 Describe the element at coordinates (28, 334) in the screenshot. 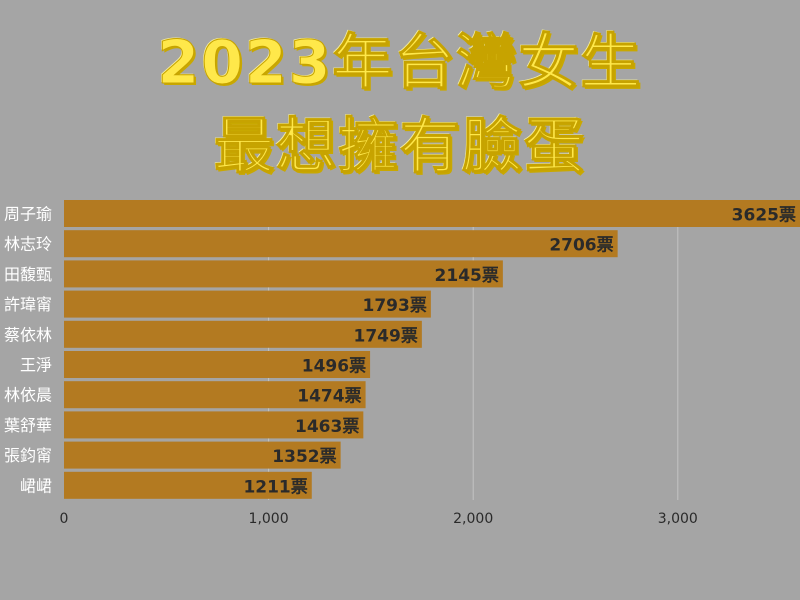

I see `category-label: 蔡依林` at that location.